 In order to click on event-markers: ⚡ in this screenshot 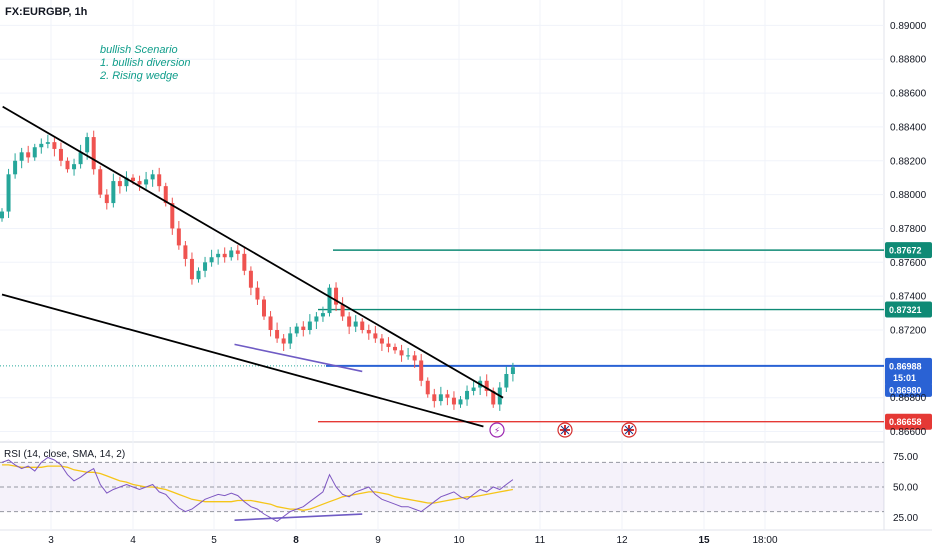, I will do `click(563, 430)`.